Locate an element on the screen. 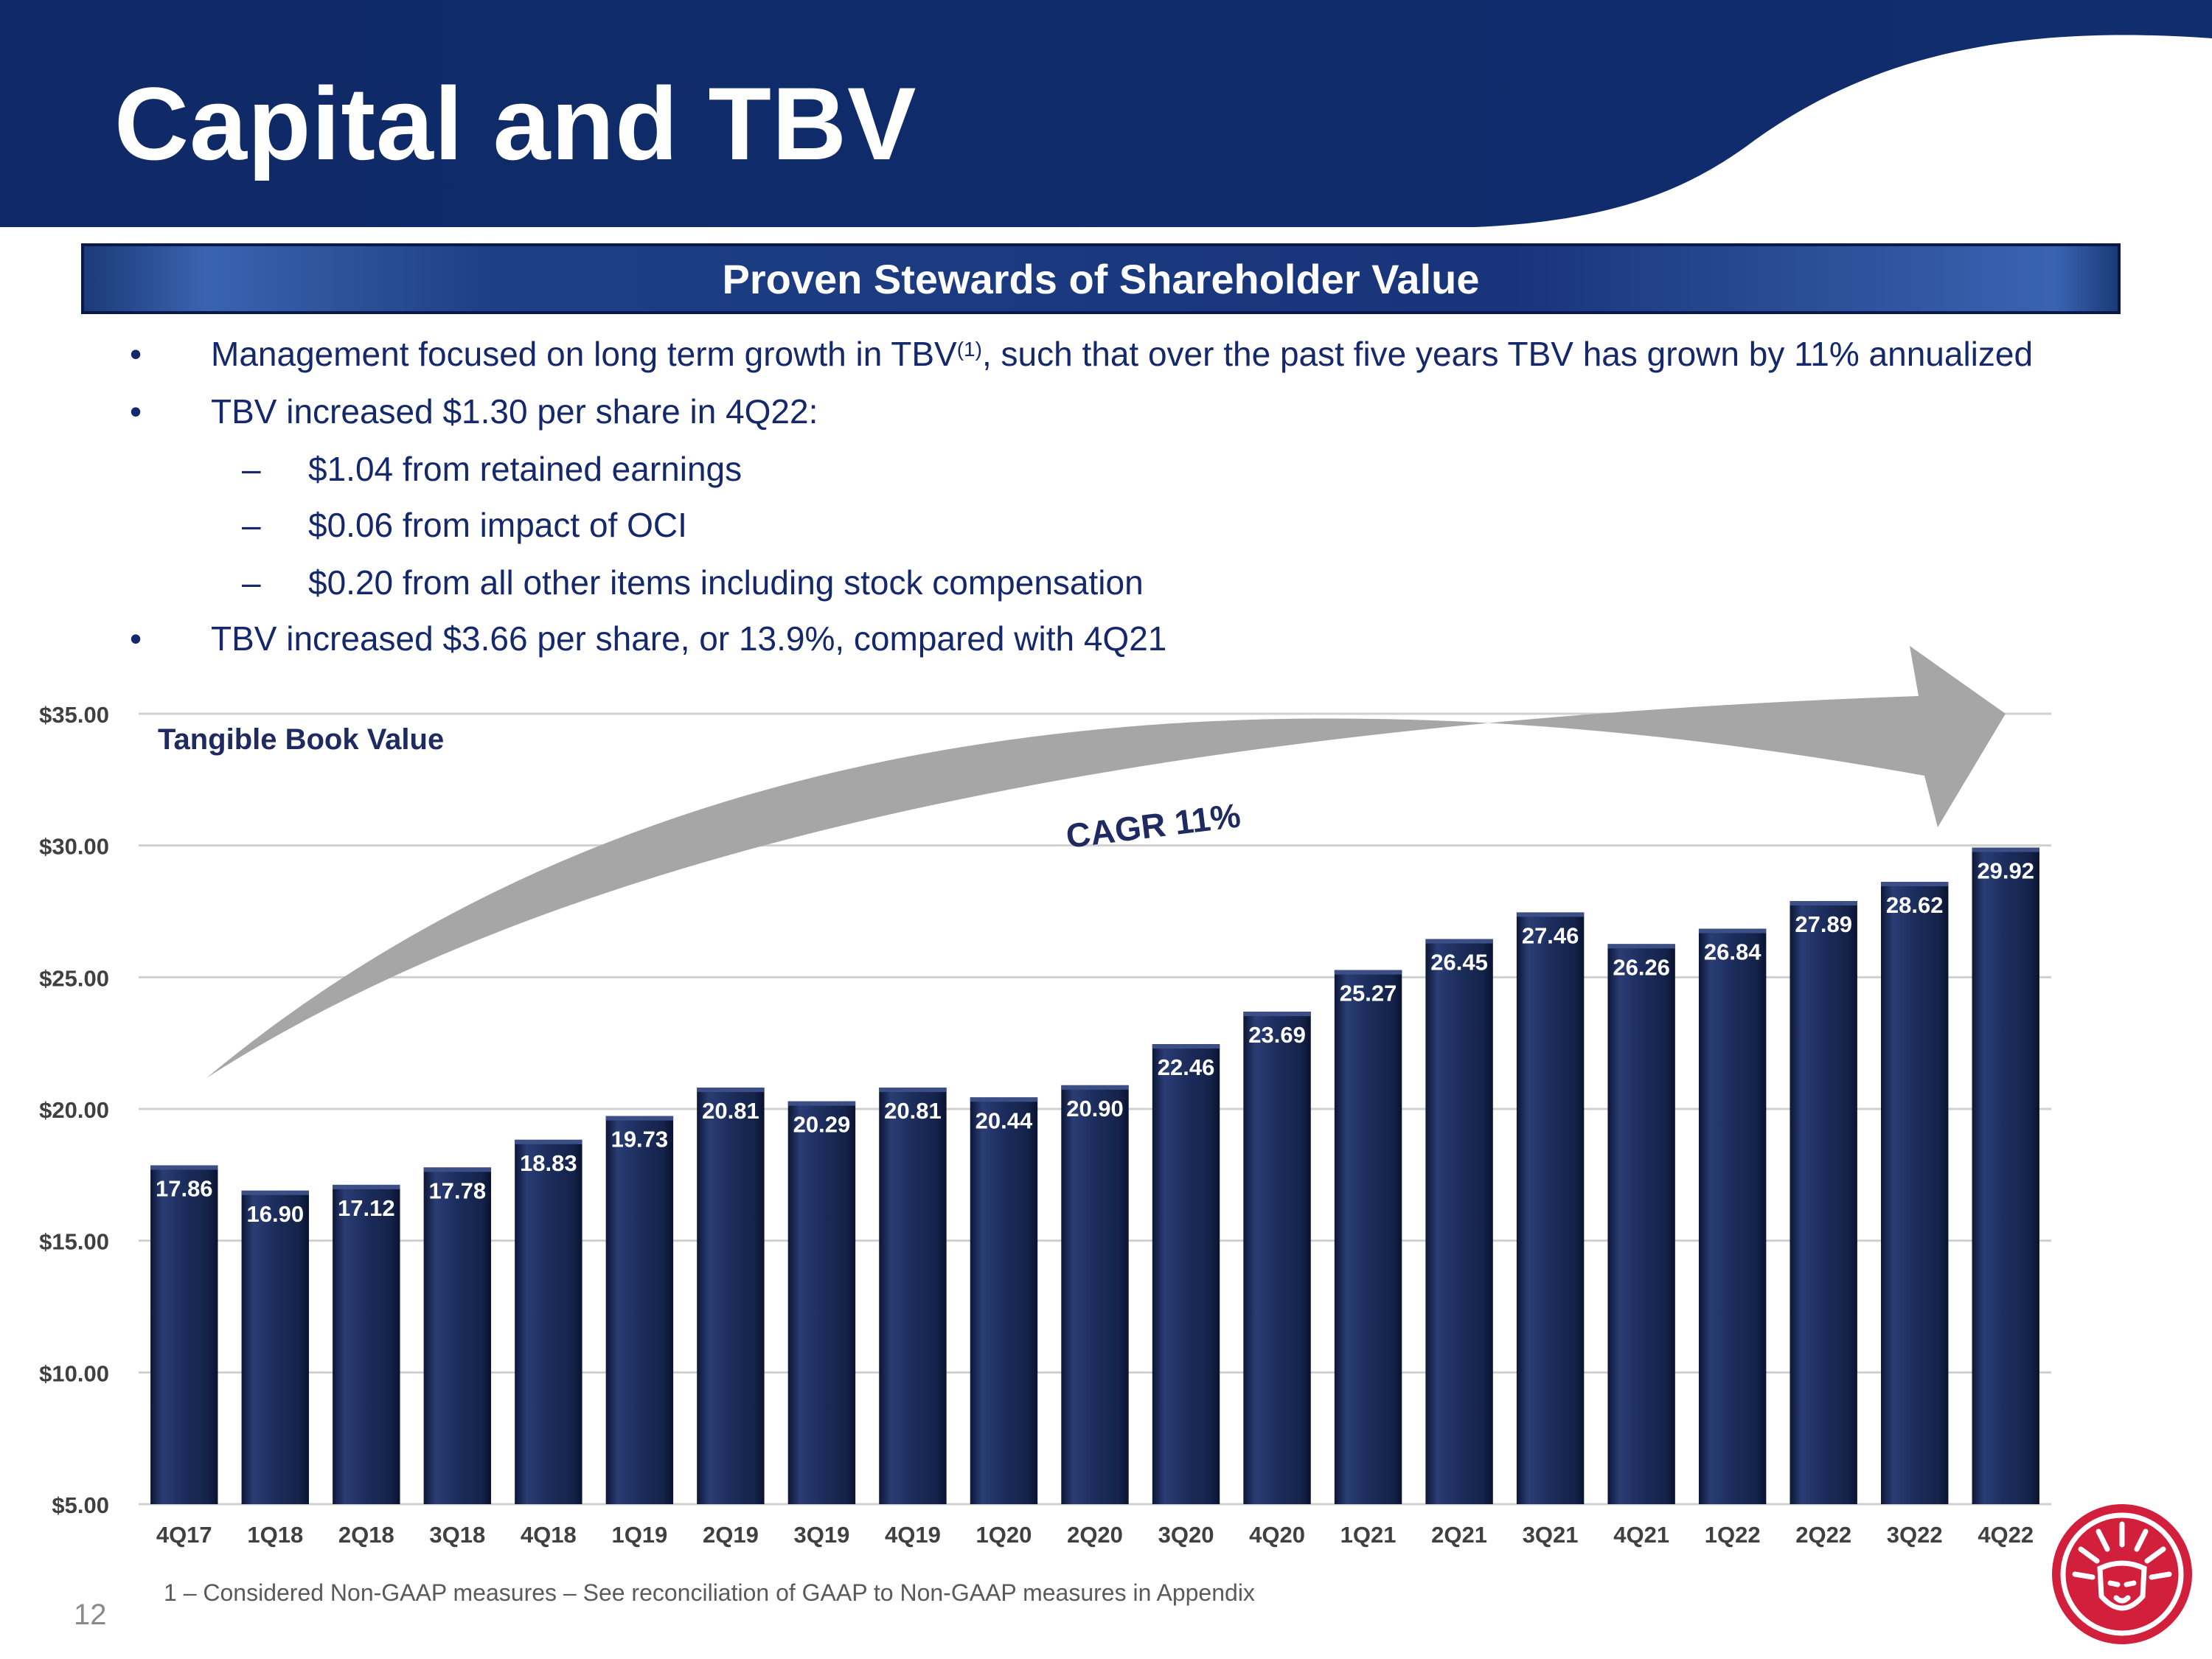  y-tick-label: $15.00 is located at coordinates (74, 1242).